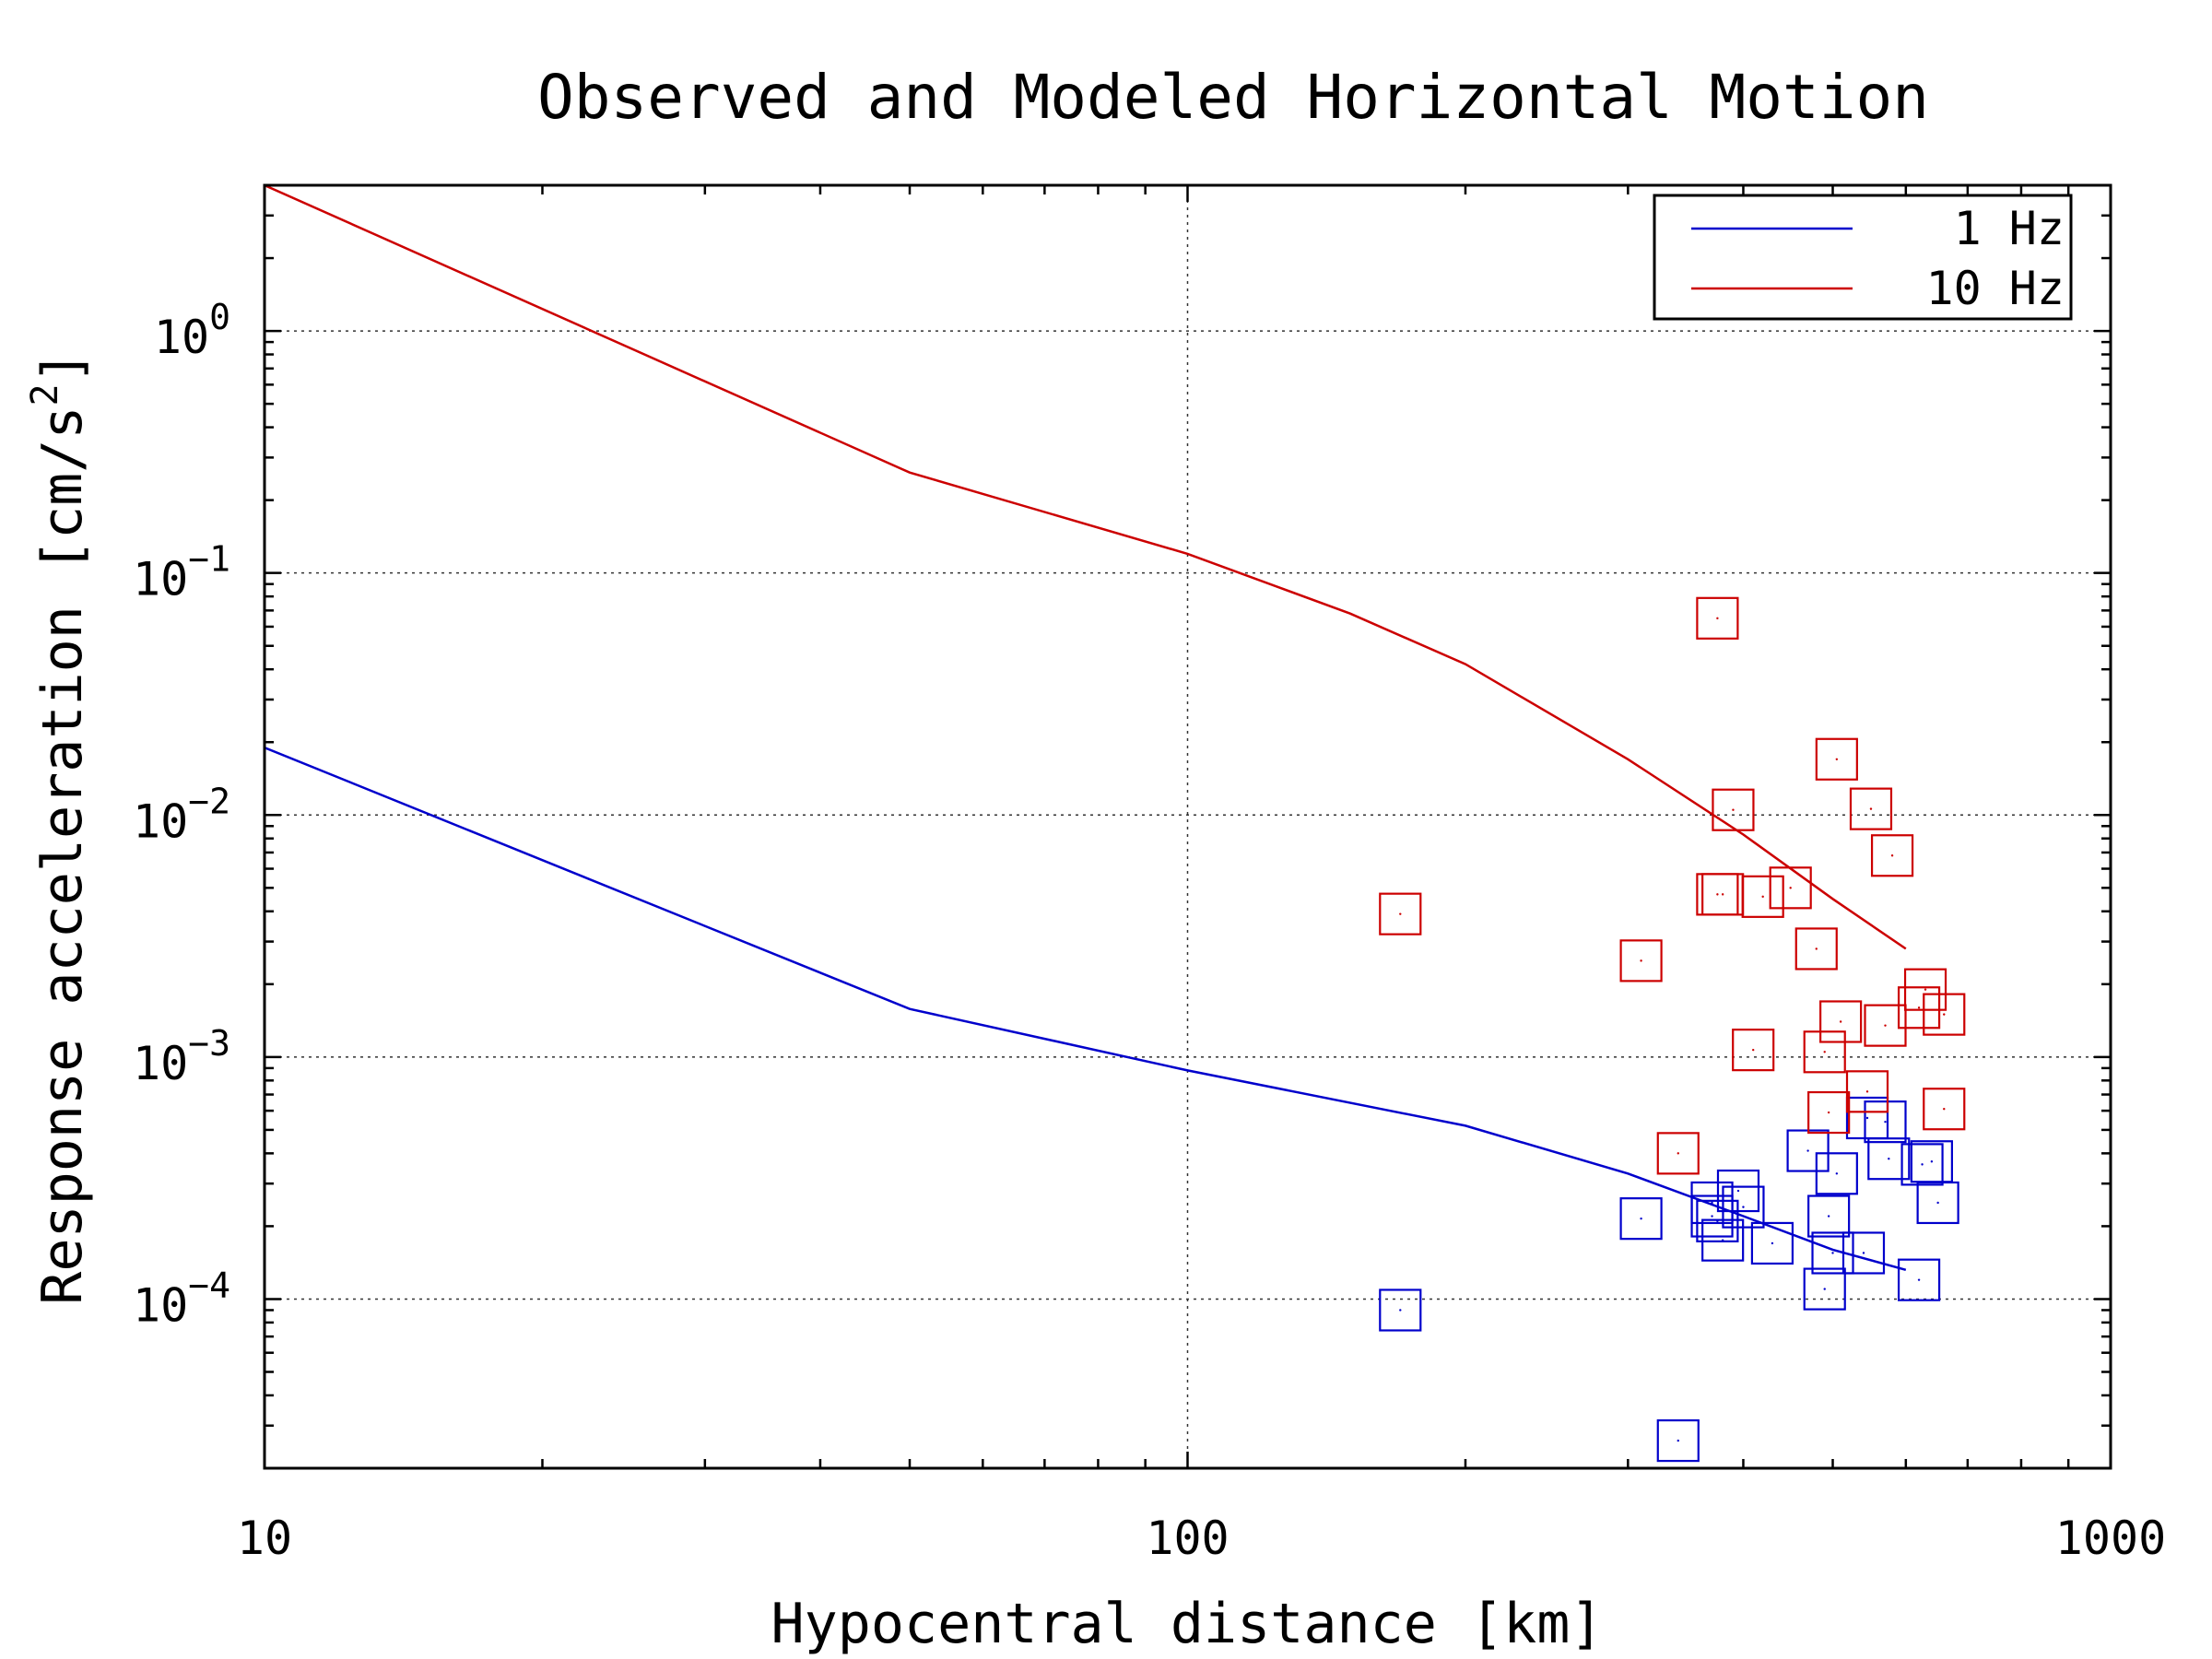 The height and width of the screenshot is (1659, 2212). What do you see at coordinates (1233, 97) in the screenshot?
I see `chart-title: Observed and Modeled Horizontal Motion` at bounding box center [1233, 97].